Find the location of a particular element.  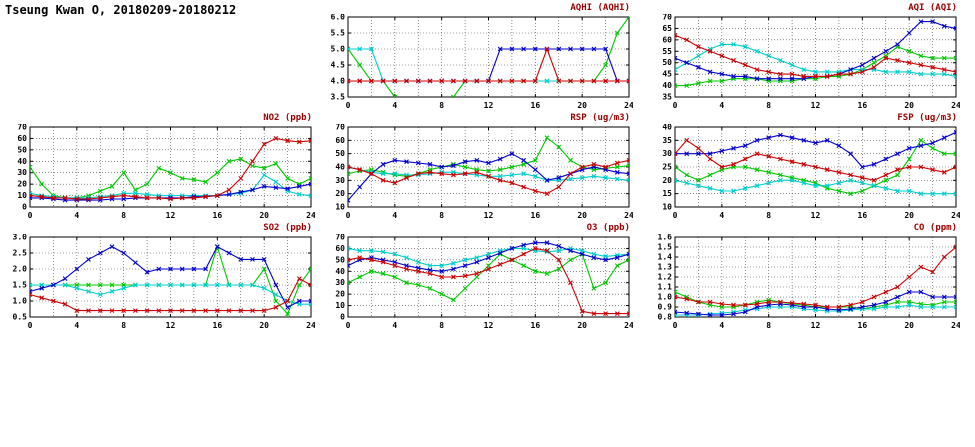

series-green is located at coordinates (815, 167).